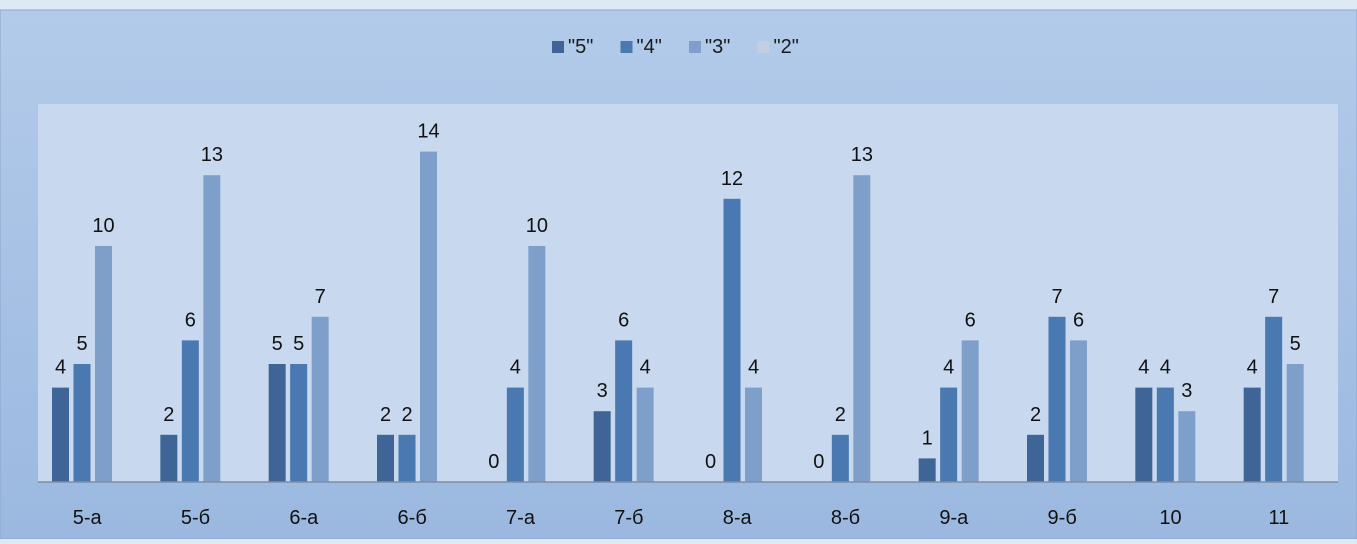  What do you see at coordinates (628, 518) in the screenshot?
I see `x-tick-label-5: 7-б` at bounding box center [628, 518].